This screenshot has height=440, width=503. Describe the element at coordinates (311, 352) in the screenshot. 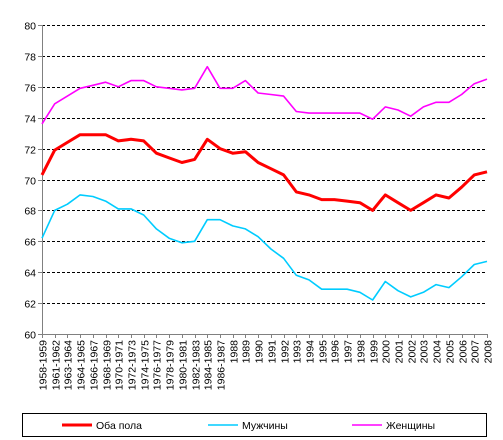

I see `x-tick-label: 1994` at that location.